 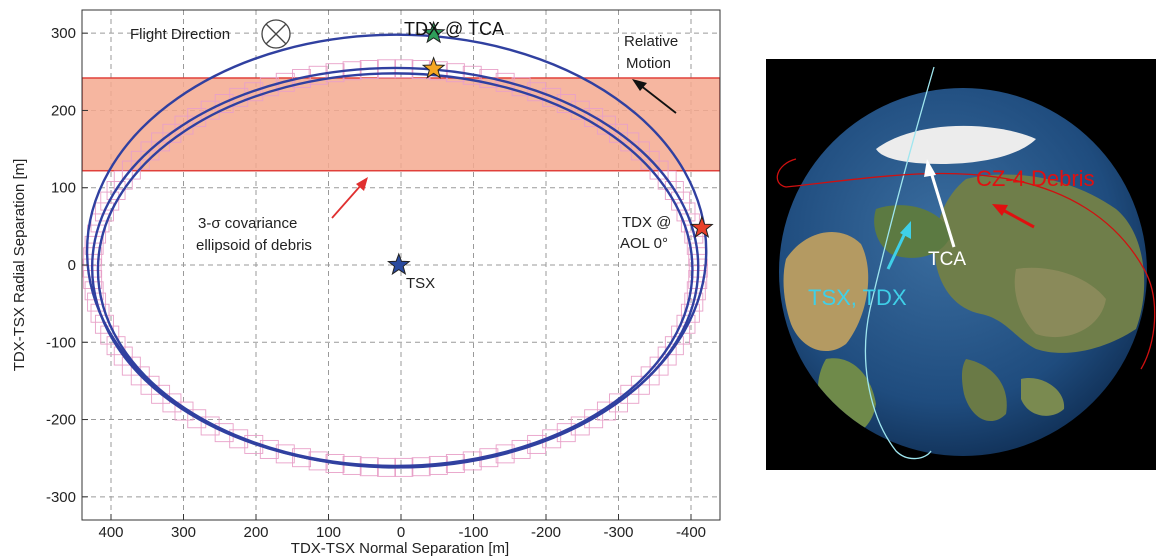 I want to click on covariance-label-2: ellipsoid of debris, so click(x=254, y=245).